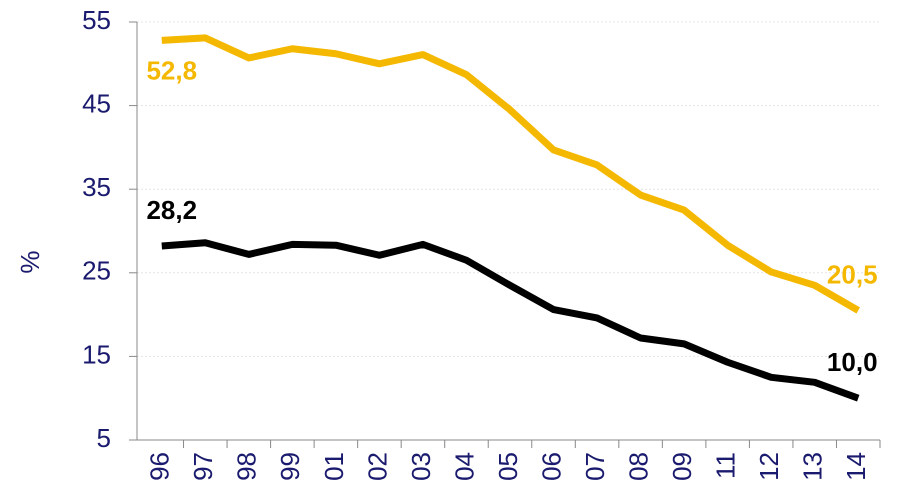  What do you see at coordinates (769, 466) in the screenshot?
I see `x-tick-label: 12` at bounding box center [769, 466].